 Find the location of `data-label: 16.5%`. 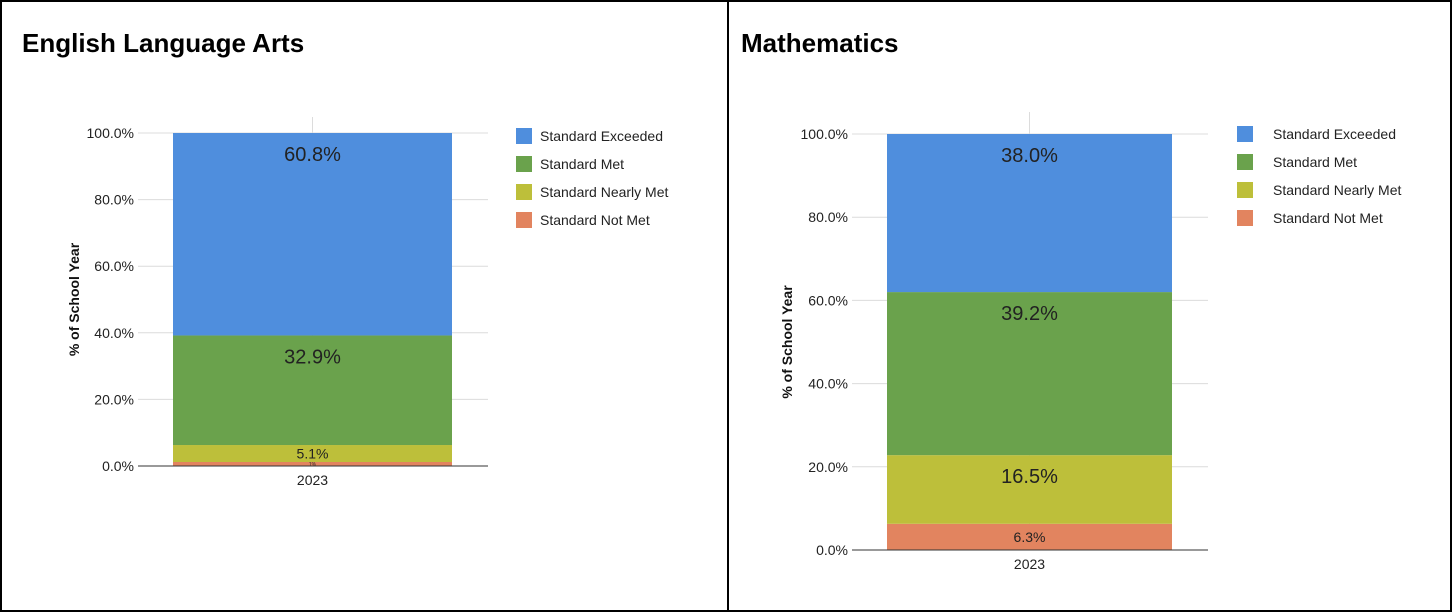

data-label: 16.5% is located at coordinates (1029, 477).